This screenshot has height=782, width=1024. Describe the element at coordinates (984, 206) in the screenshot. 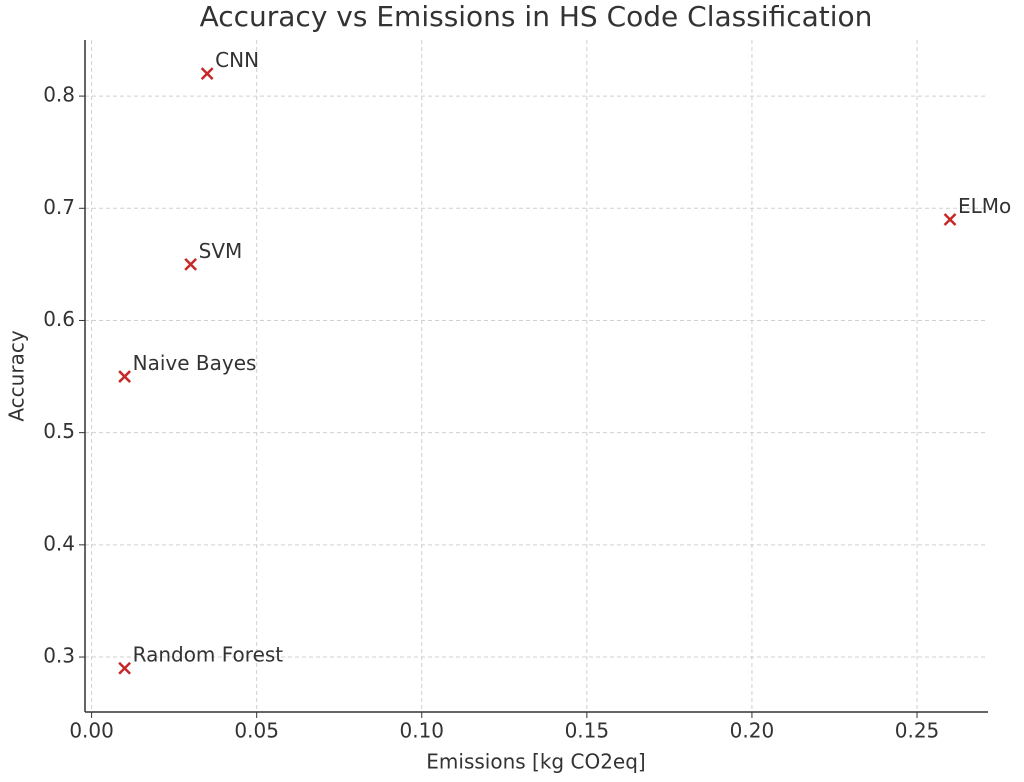

I see `point-label: ELMo` at that location.